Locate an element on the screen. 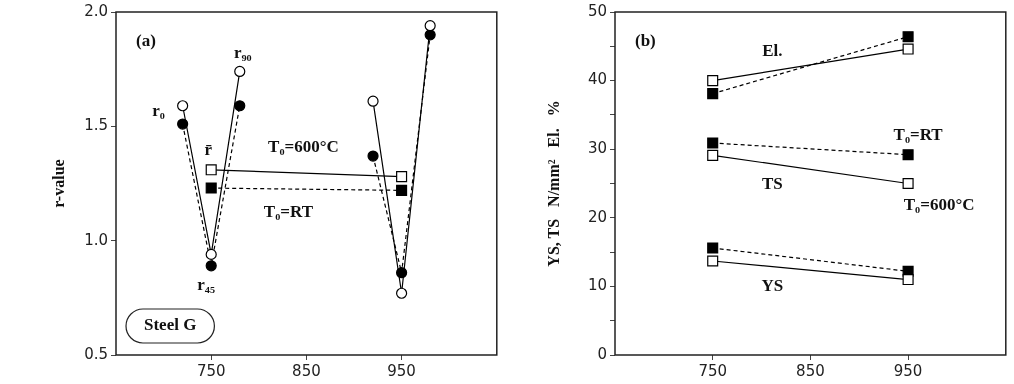 Image resolution: width=1014 pixels, height=384 pixels. annotation: YS is located at coordinates (772, 286).